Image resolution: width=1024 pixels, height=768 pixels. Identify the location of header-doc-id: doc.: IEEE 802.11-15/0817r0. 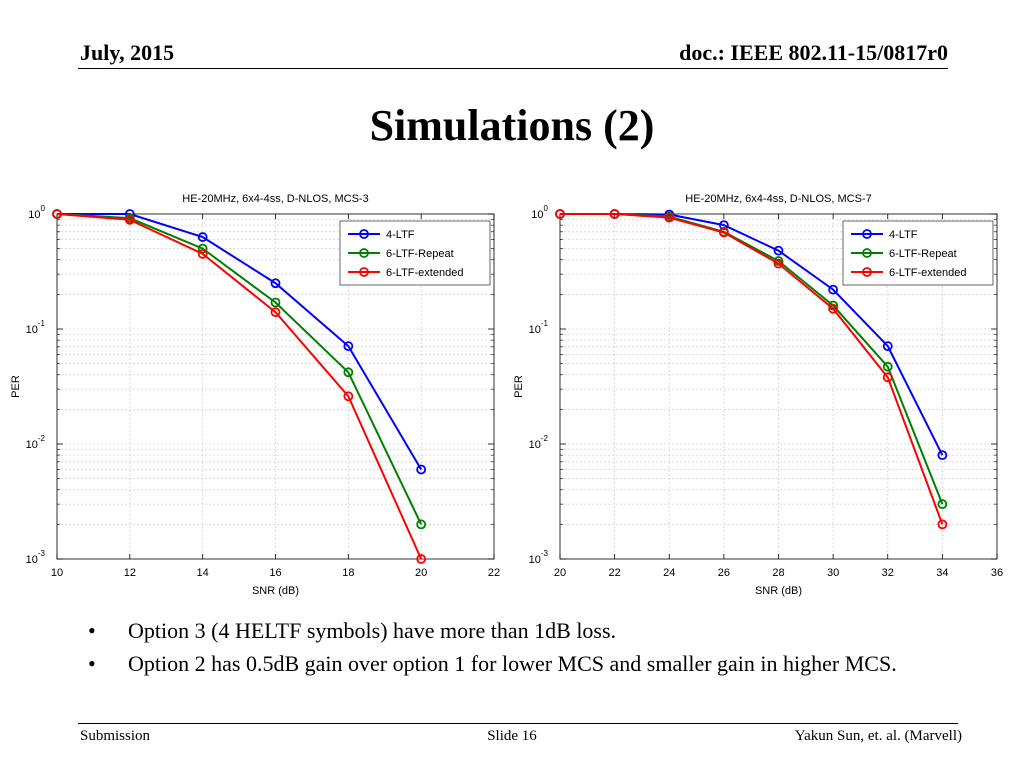
(813, 52).